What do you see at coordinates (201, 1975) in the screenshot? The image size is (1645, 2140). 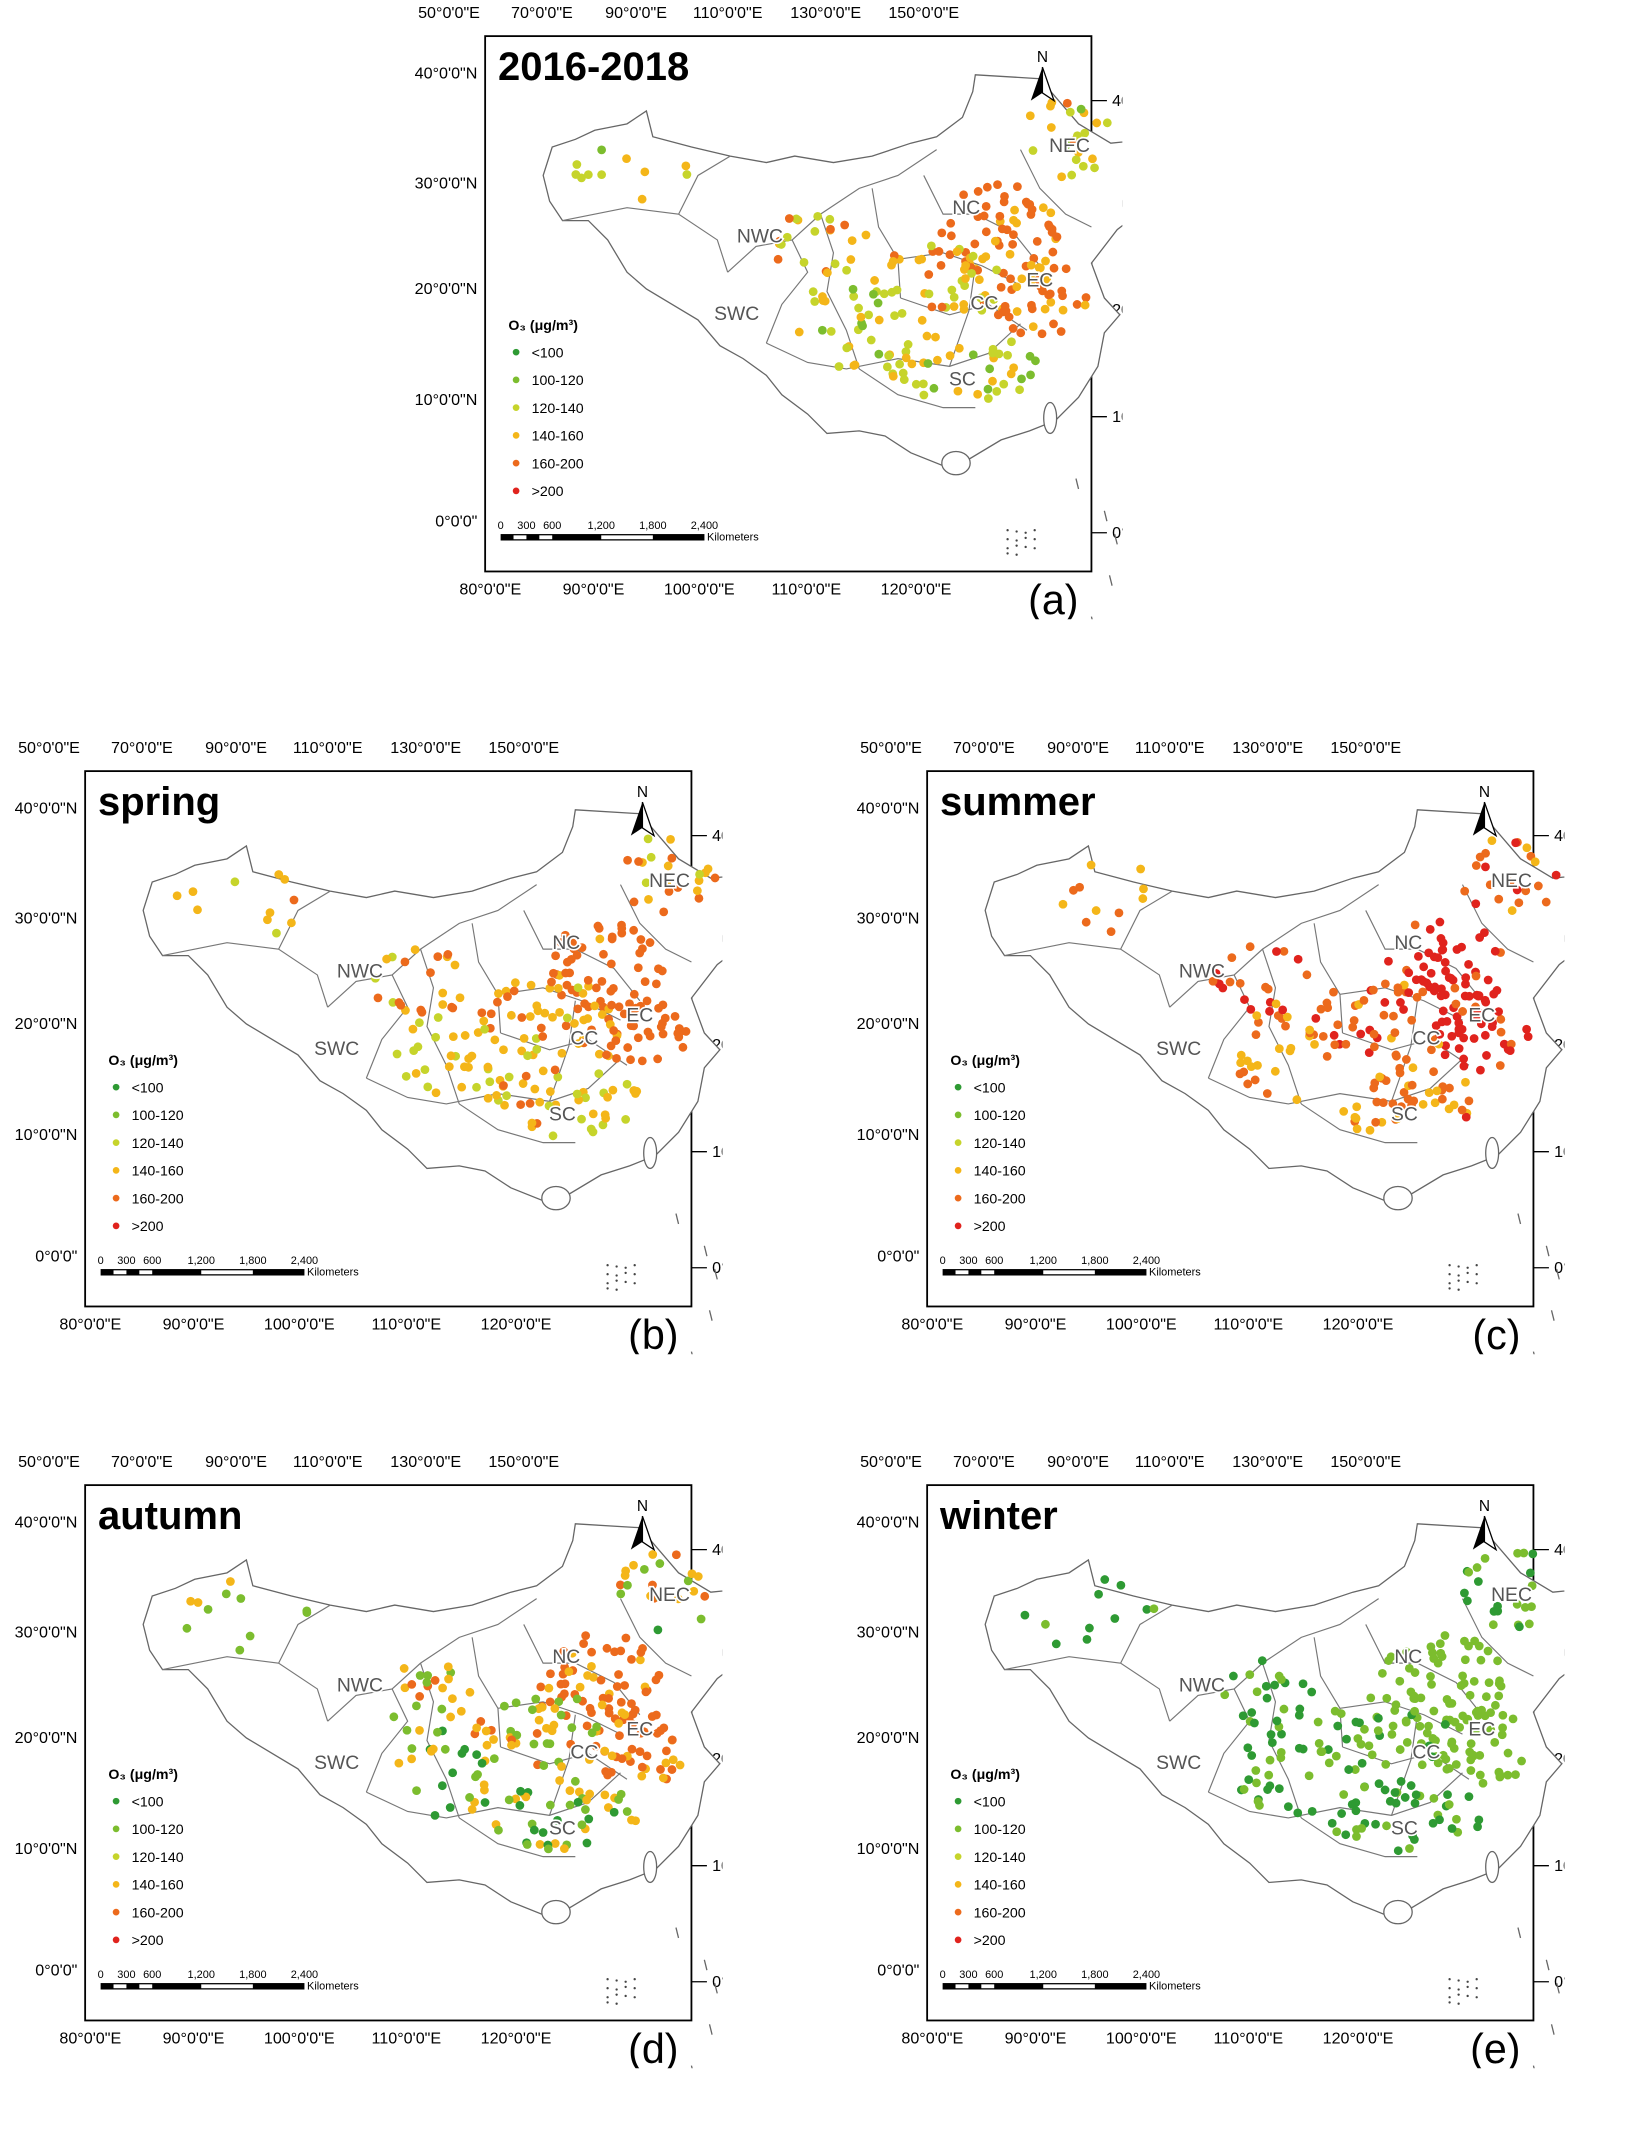 I see `scale-tick: 1,200` at bounding box center [201, 1975].